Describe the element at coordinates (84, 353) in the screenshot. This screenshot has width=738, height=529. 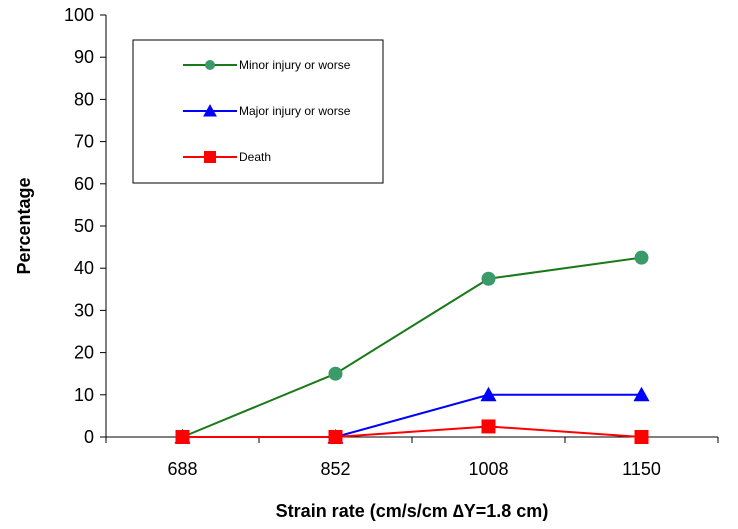
I see `y-tick-label: 20` at that location.